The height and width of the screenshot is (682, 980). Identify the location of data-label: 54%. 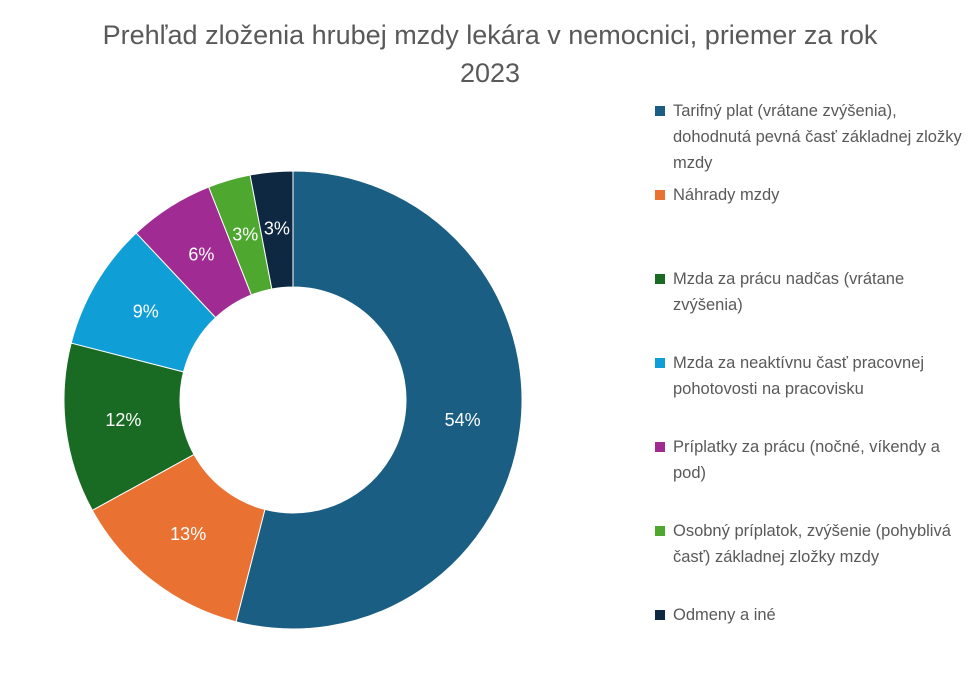
(463, 420).